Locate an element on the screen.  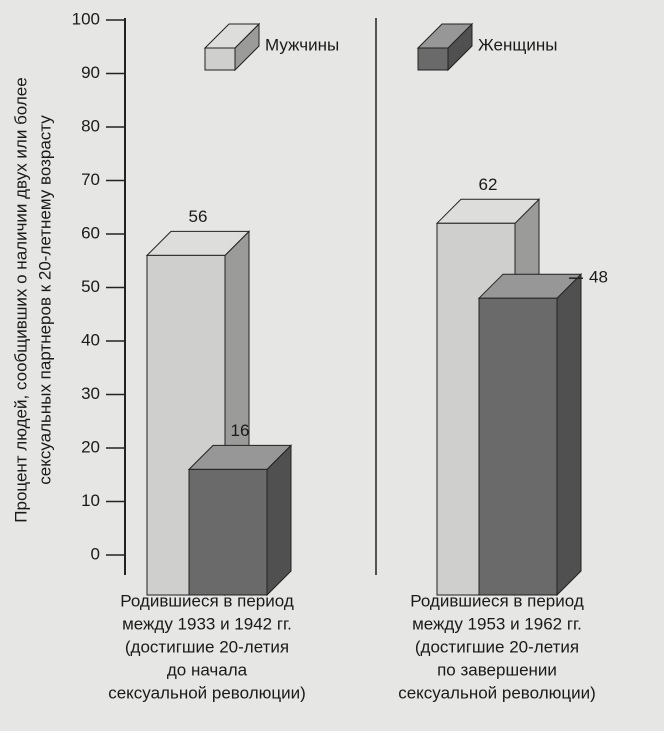
y-tick-label: 90 is located at coordinates (90, 72).